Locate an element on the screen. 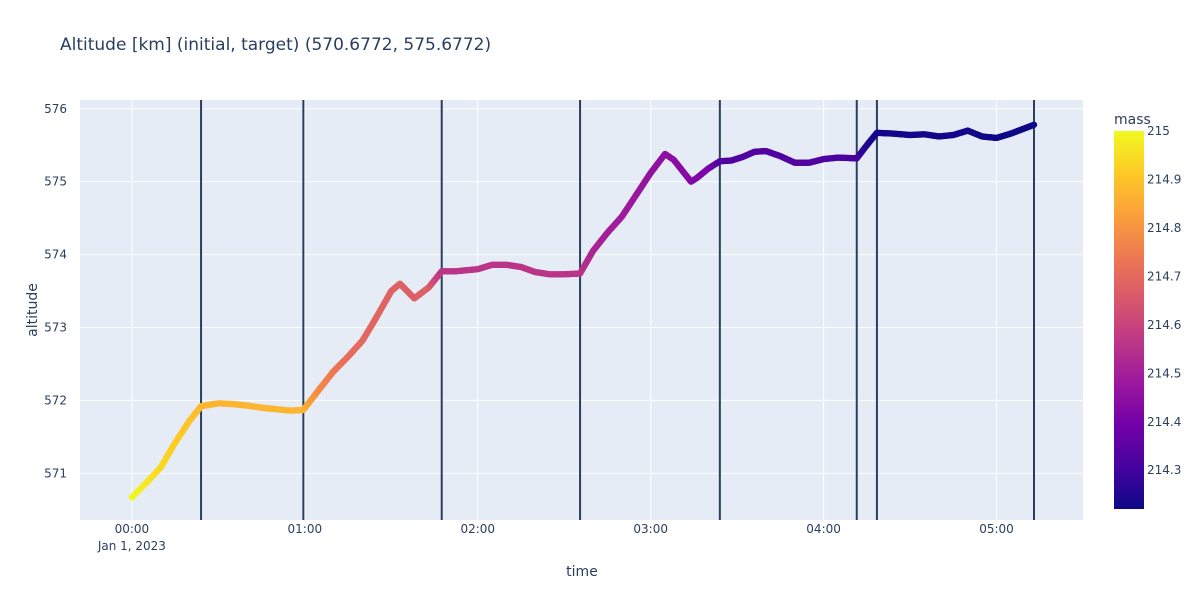 The height and width of the screenshot is (600, 1200). y-tick-label: 571 is located at coordinates (55, 473).